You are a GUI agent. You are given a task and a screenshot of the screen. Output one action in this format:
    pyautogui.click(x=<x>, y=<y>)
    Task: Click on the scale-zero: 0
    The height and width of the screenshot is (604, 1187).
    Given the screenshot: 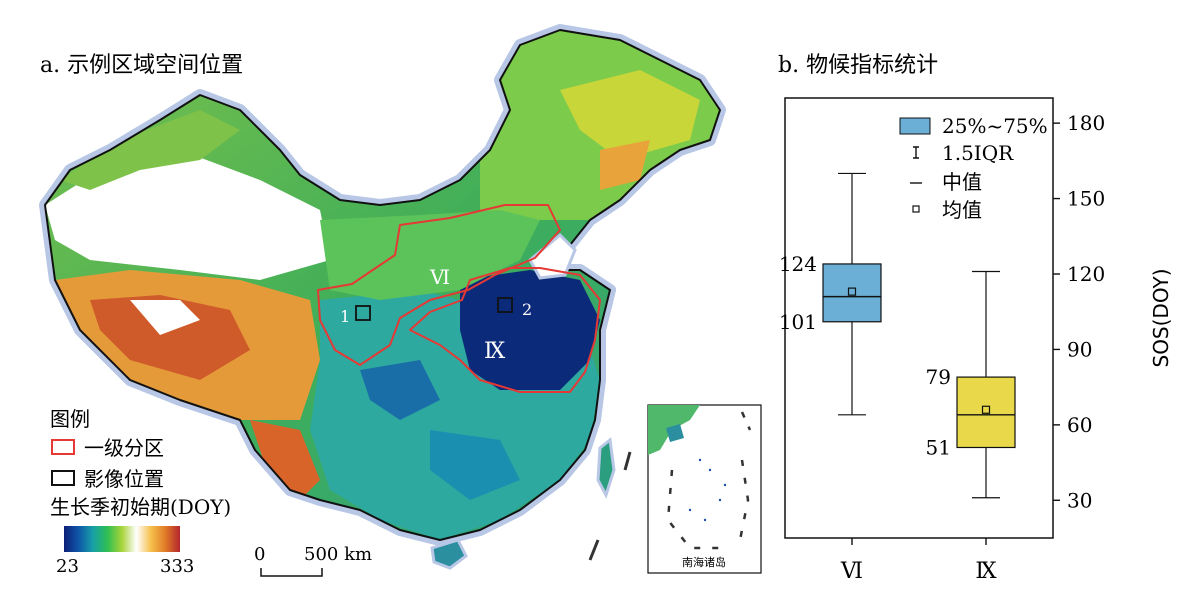 What is the action you would take?
    pyautogui.click(x=259, y=554)
    